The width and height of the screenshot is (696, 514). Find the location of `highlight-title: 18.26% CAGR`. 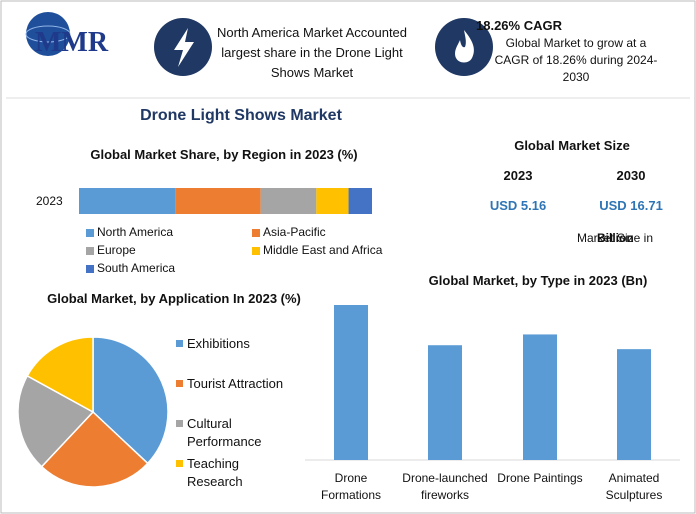

highlight-title: 18.26% CAGR is located at coordinates (519, 25).